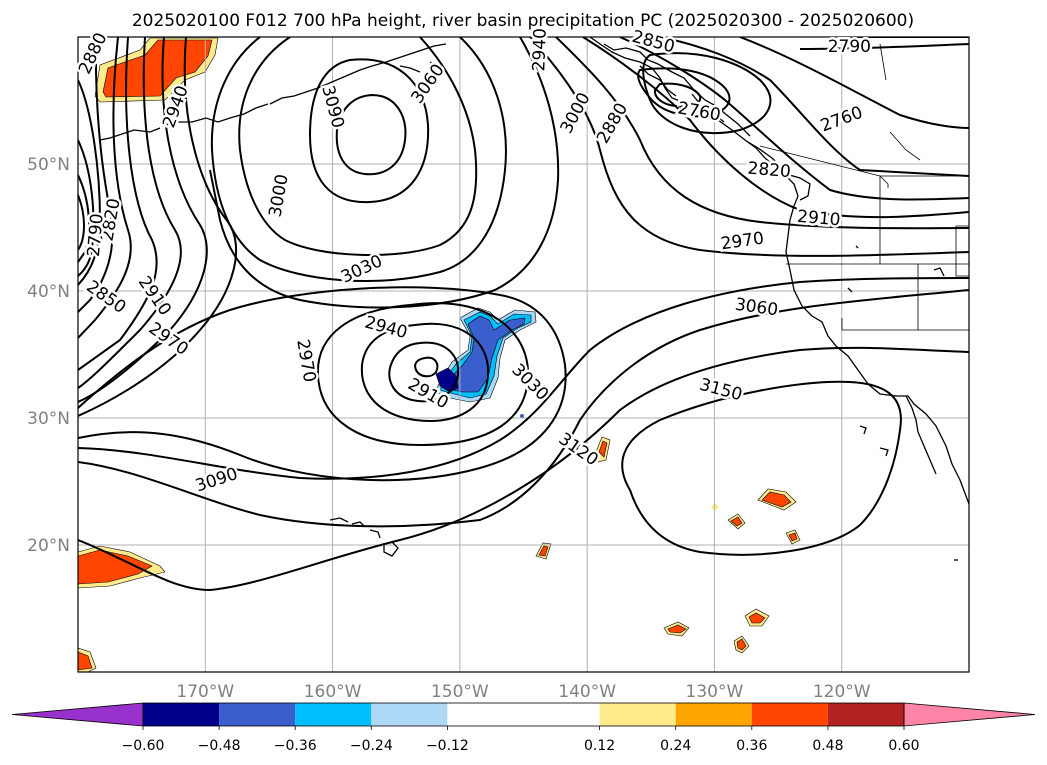 The image size is (1047, 765). What do you see at coordinates (371, 746) in the screenshot?
I see `colorbar-tick-label: −0.24` at bounding box center [371, 746].